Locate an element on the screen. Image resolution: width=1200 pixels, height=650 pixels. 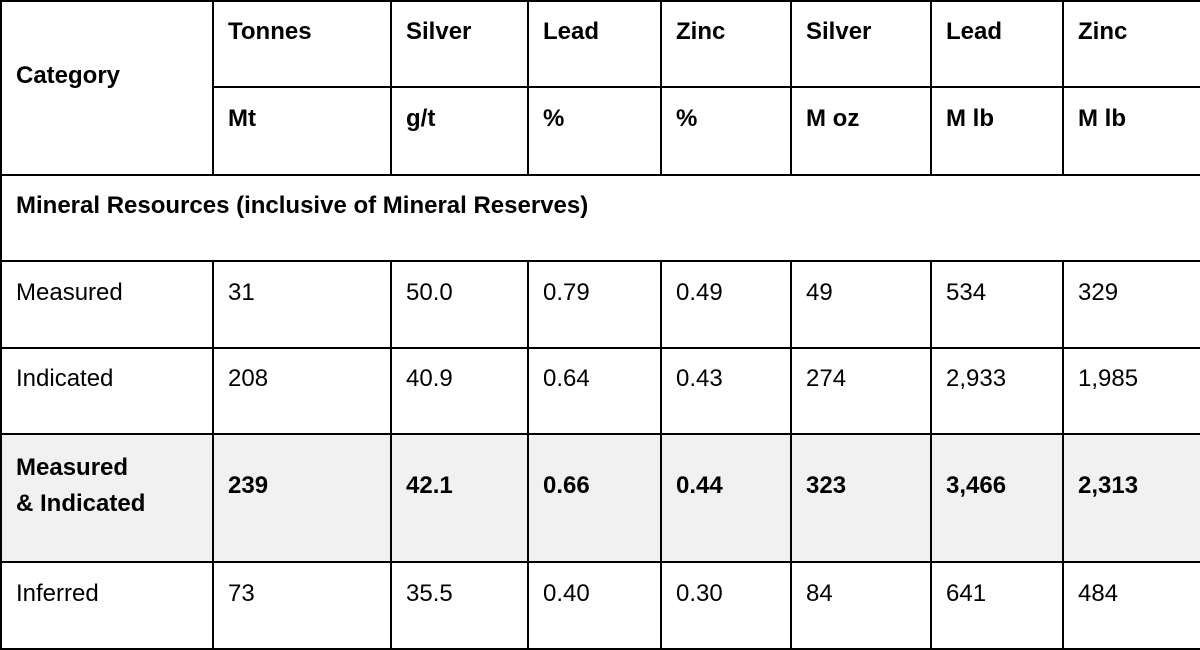
table-row-measured: Measured 31 50.0 0.79 0.49 49 534 329 is located at coordinates (600, 304).